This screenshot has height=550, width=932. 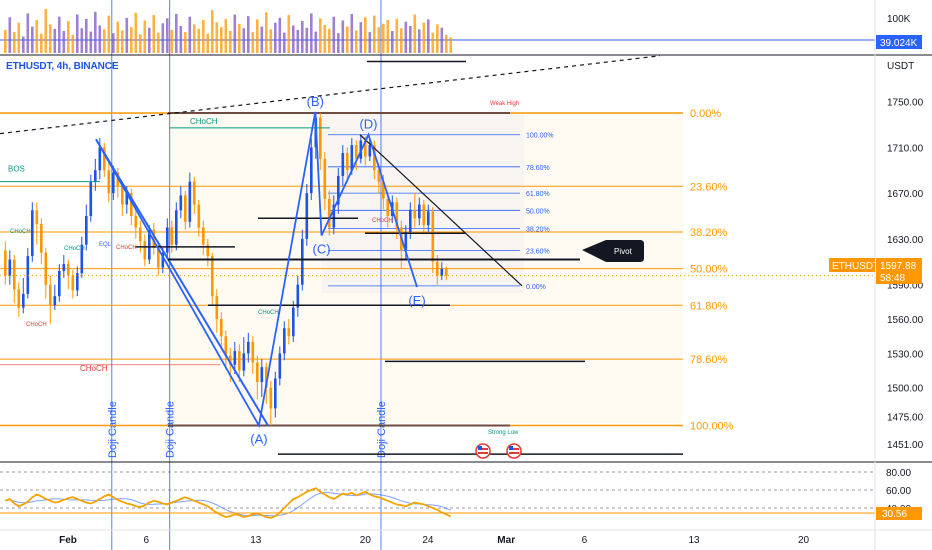 What do you see at coordinates (315, 101) in the screenshot?
I see `wave-point-label: (B)` at bounding box center [315, 101].